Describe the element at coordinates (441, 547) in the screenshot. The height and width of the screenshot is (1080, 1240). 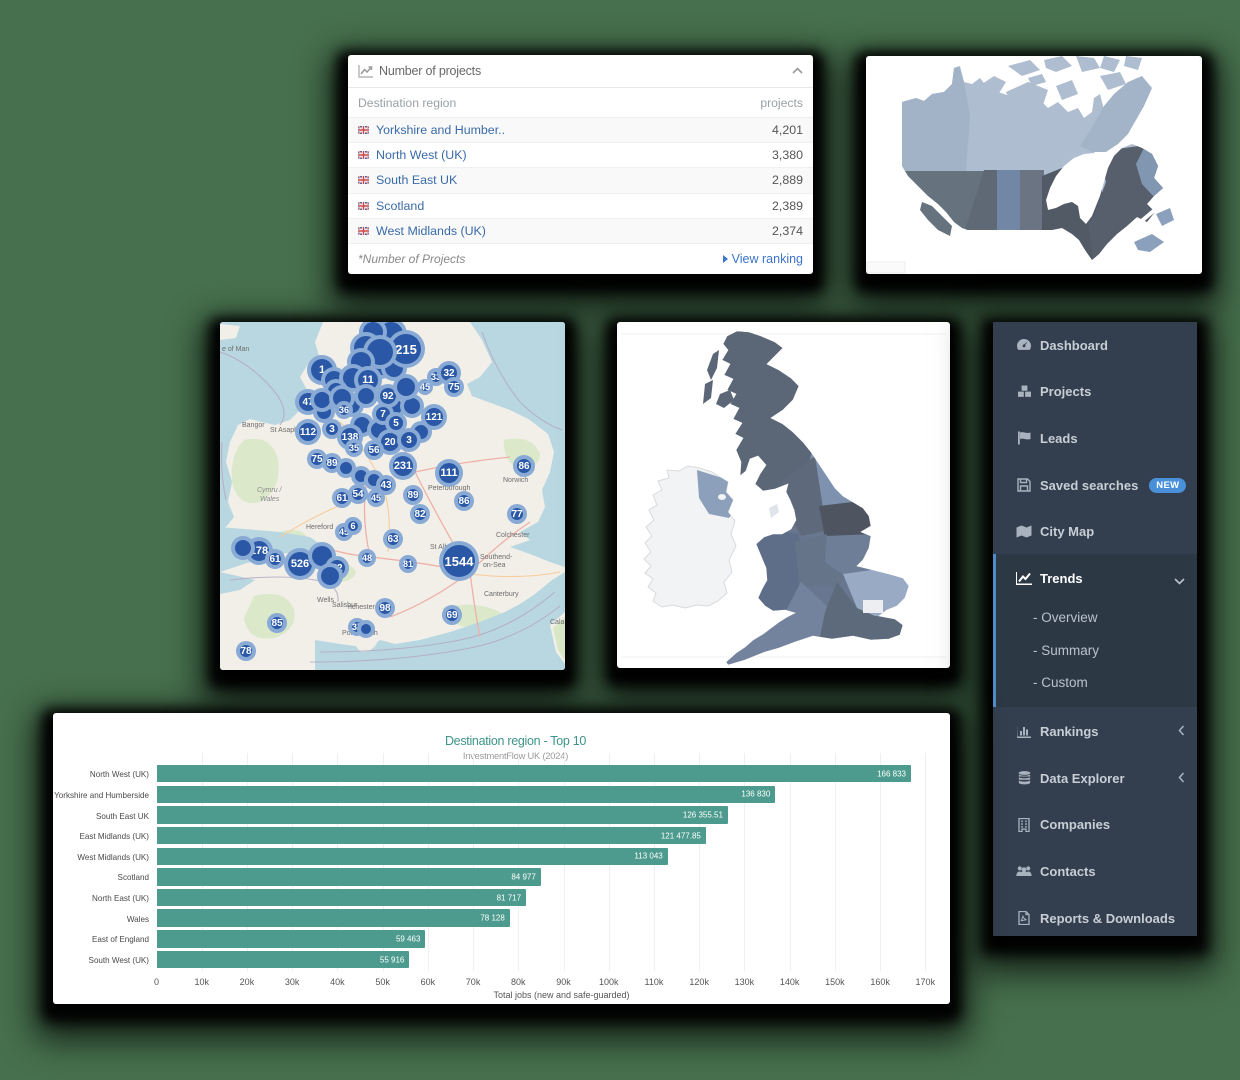
I see `svg-text: St Alba` at that location.